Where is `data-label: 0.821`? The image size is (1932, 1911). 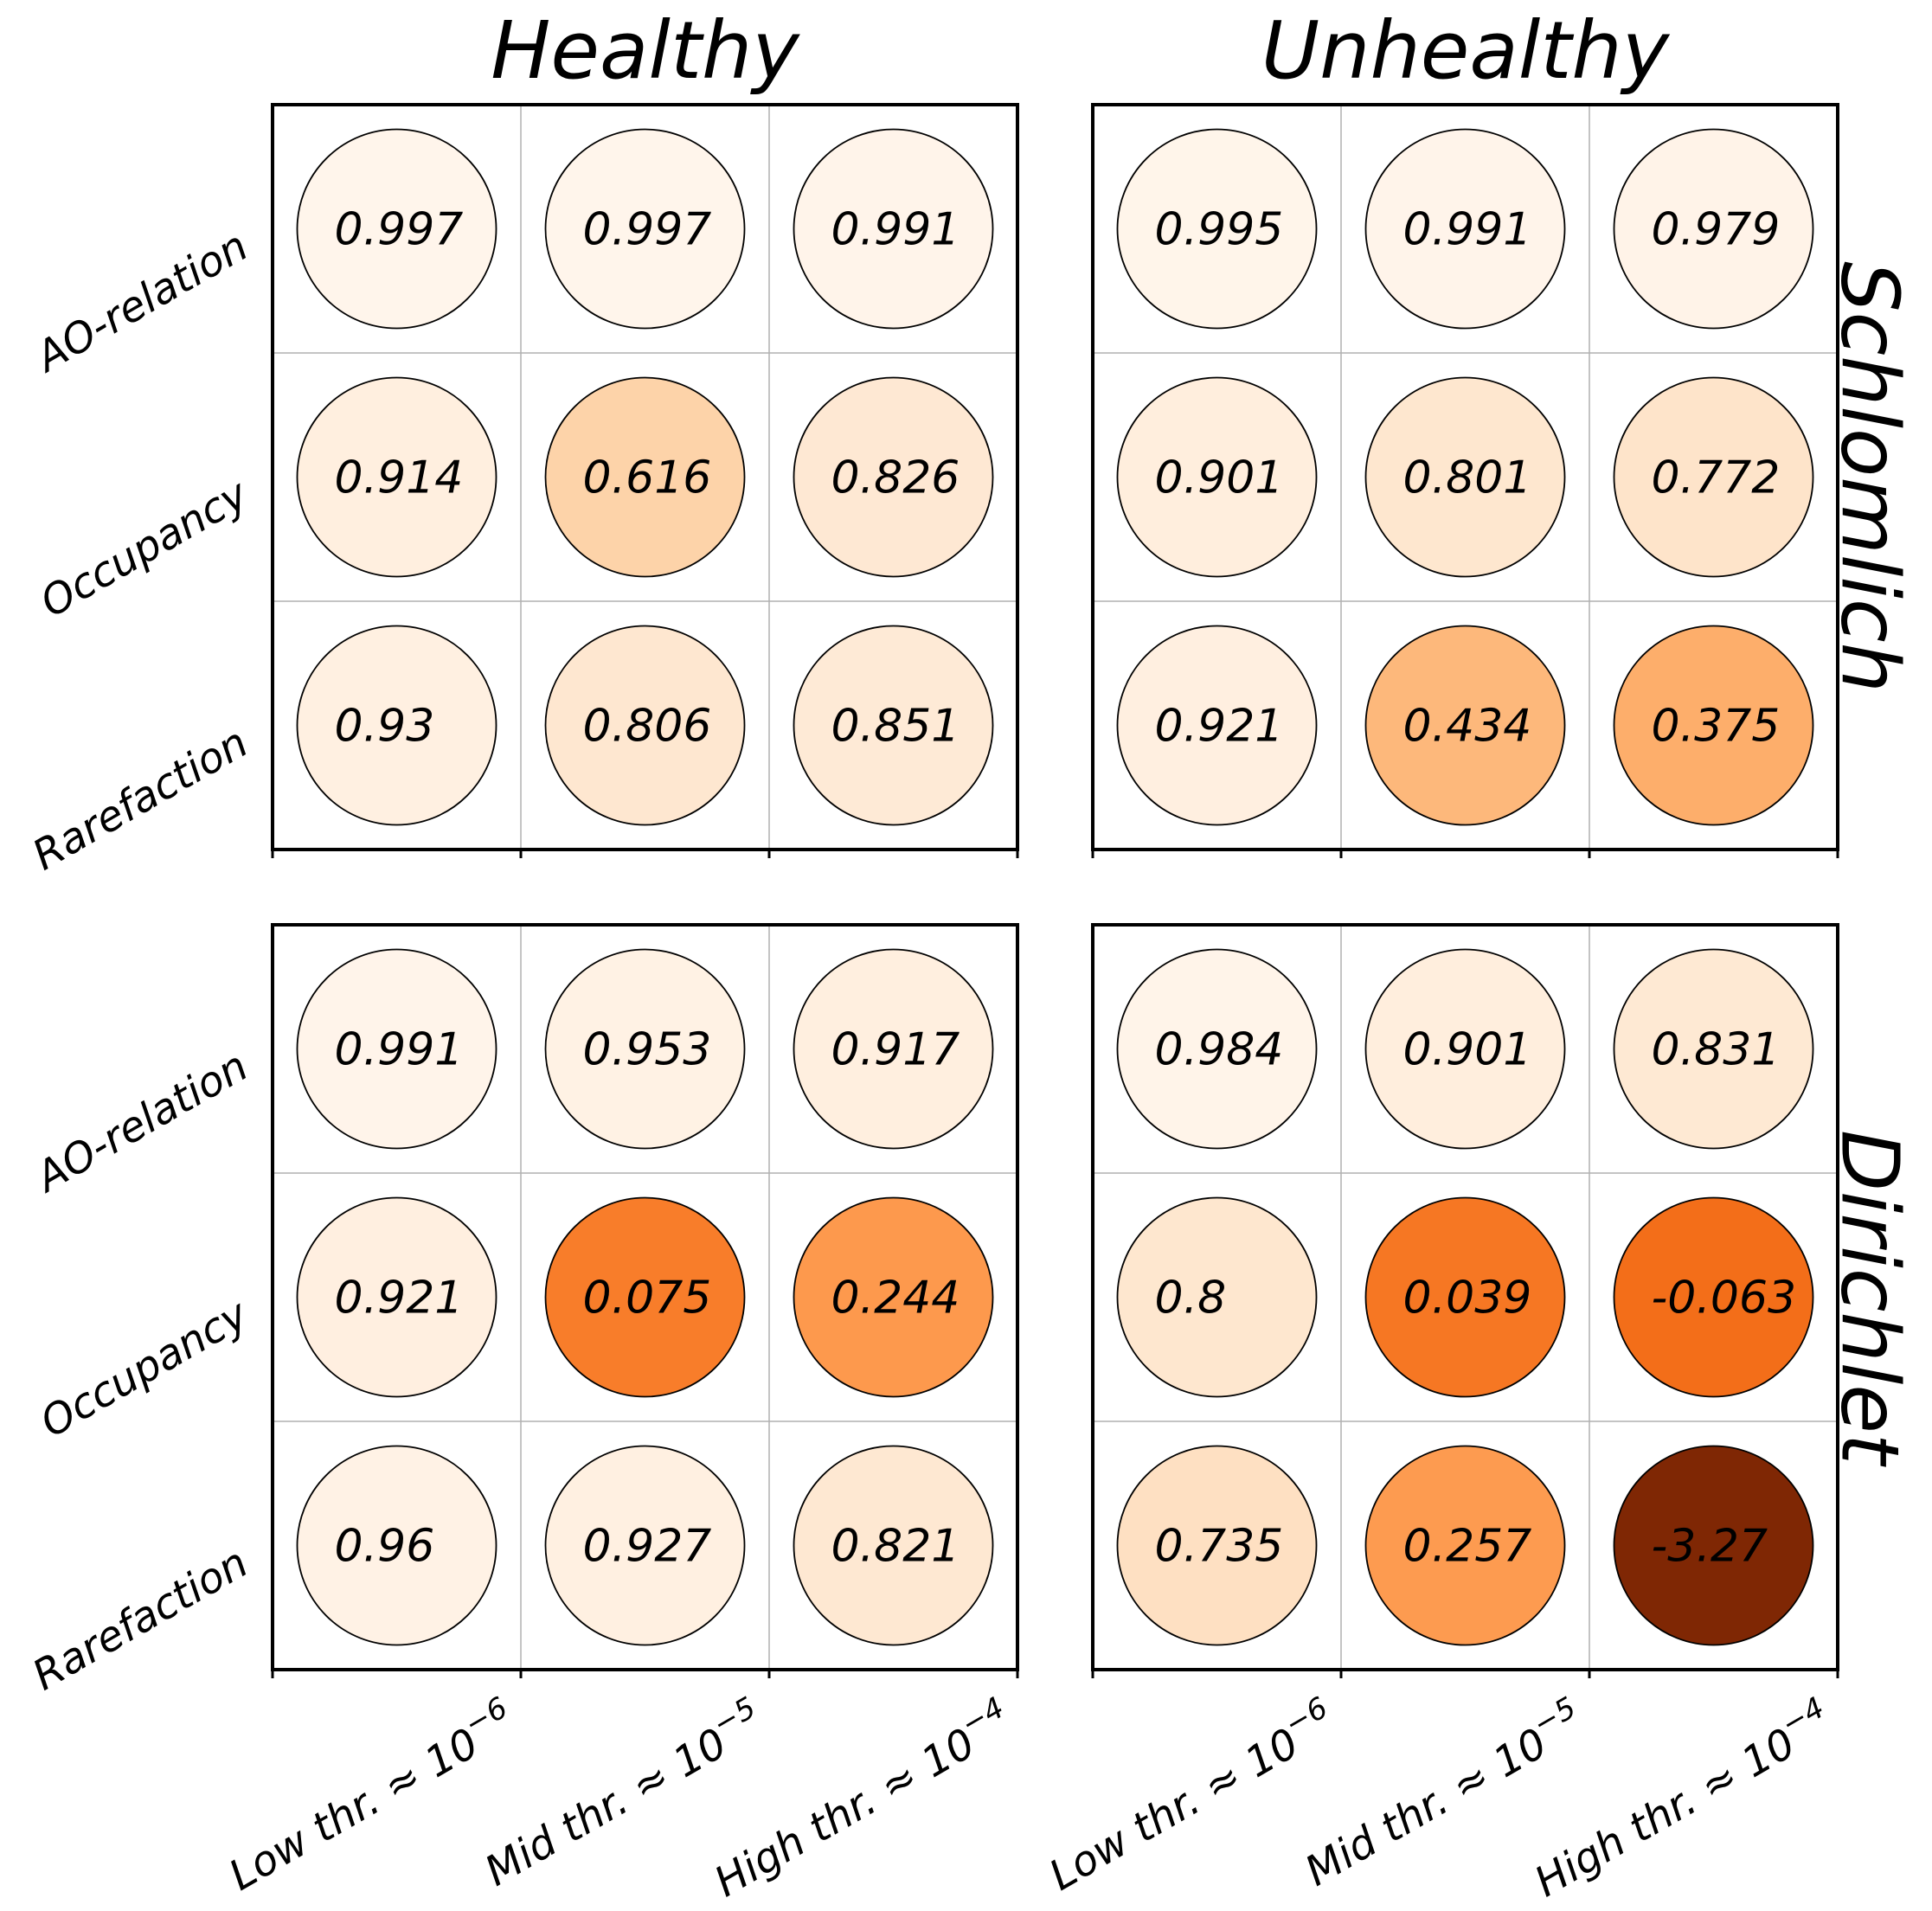
data-label: 0.821 is located at coordinates (895, 1547).